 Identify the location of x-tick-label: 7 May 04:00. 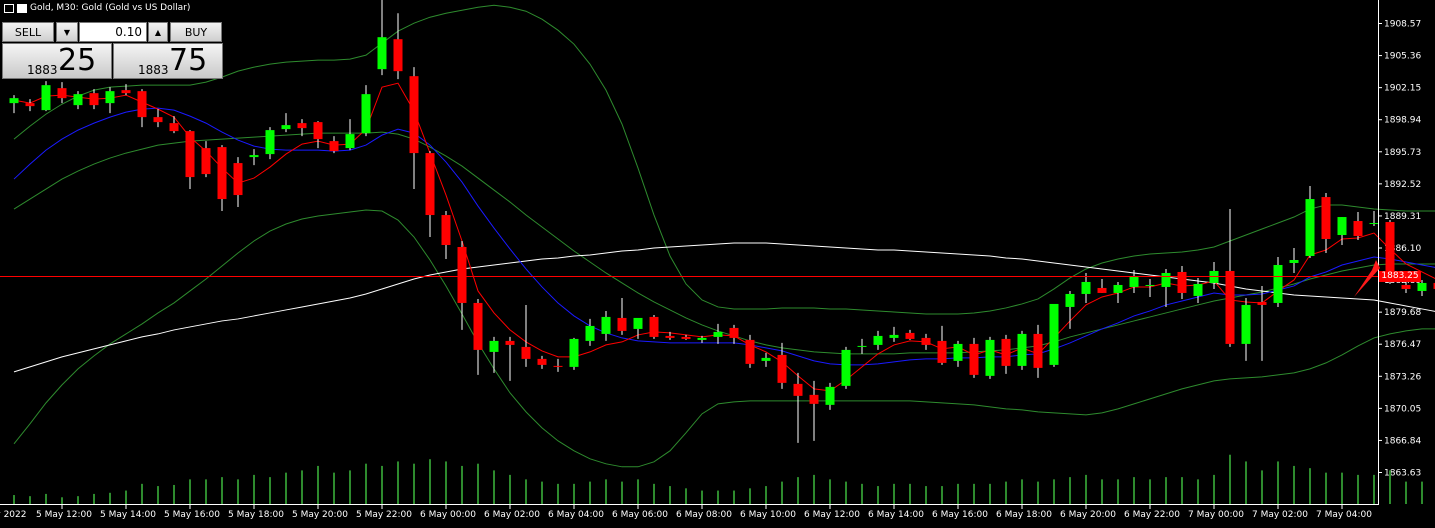
(1344, 515).